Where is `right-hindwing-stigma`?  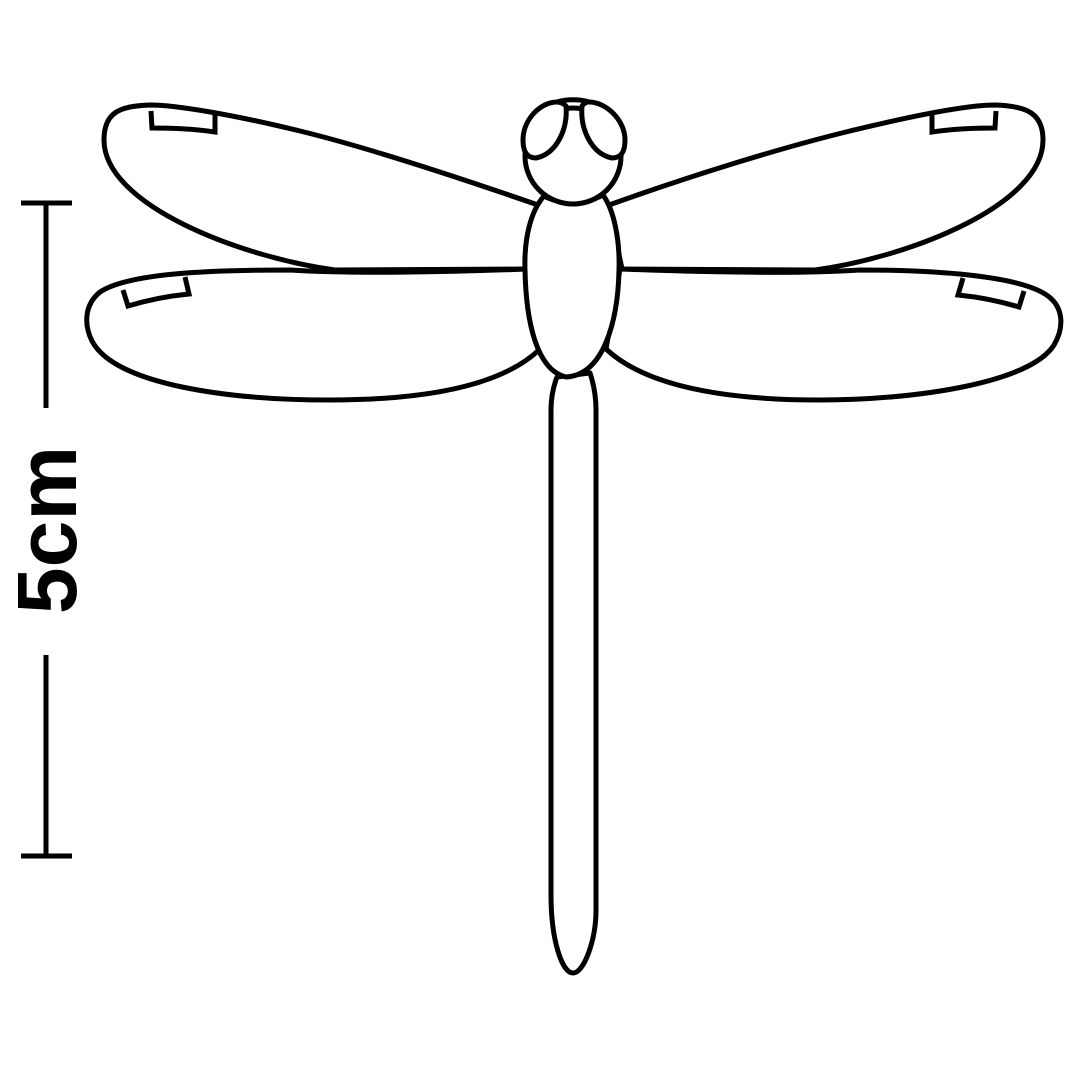 right-hindwing-stigma is located at coordinates (990, 294).